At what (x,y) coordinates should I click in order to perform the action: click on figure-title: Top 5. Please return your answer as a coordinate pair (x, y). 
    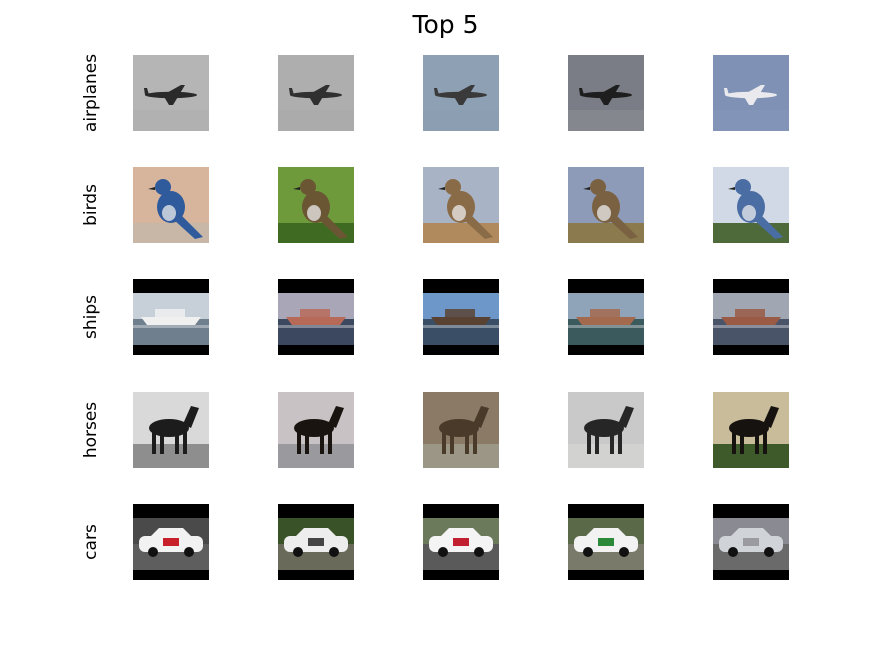
    Looking at the image, I should click on (445, 24).